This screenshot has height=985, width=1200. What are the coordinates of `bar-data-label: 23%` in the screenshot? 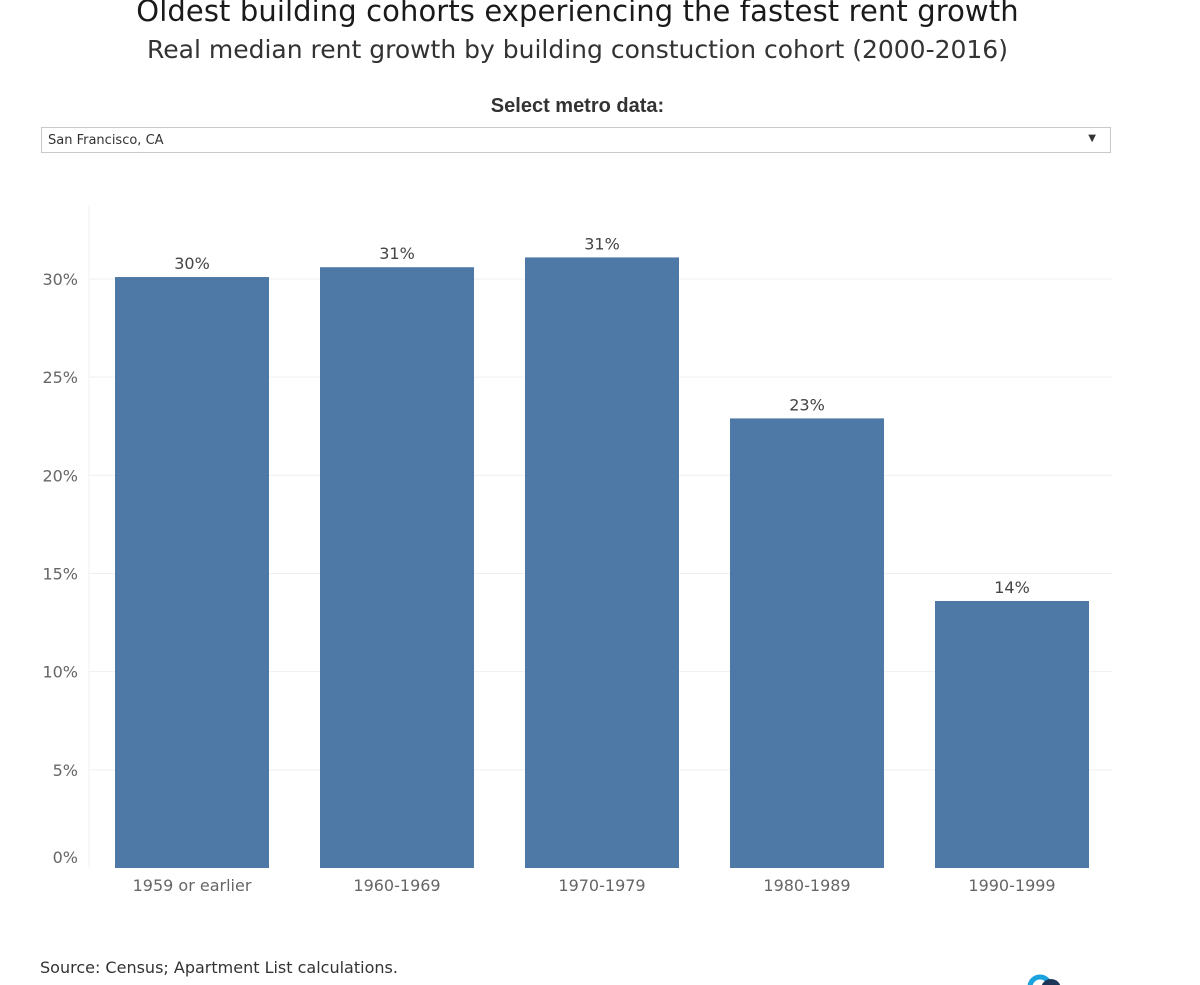 It's located at (807, 404).